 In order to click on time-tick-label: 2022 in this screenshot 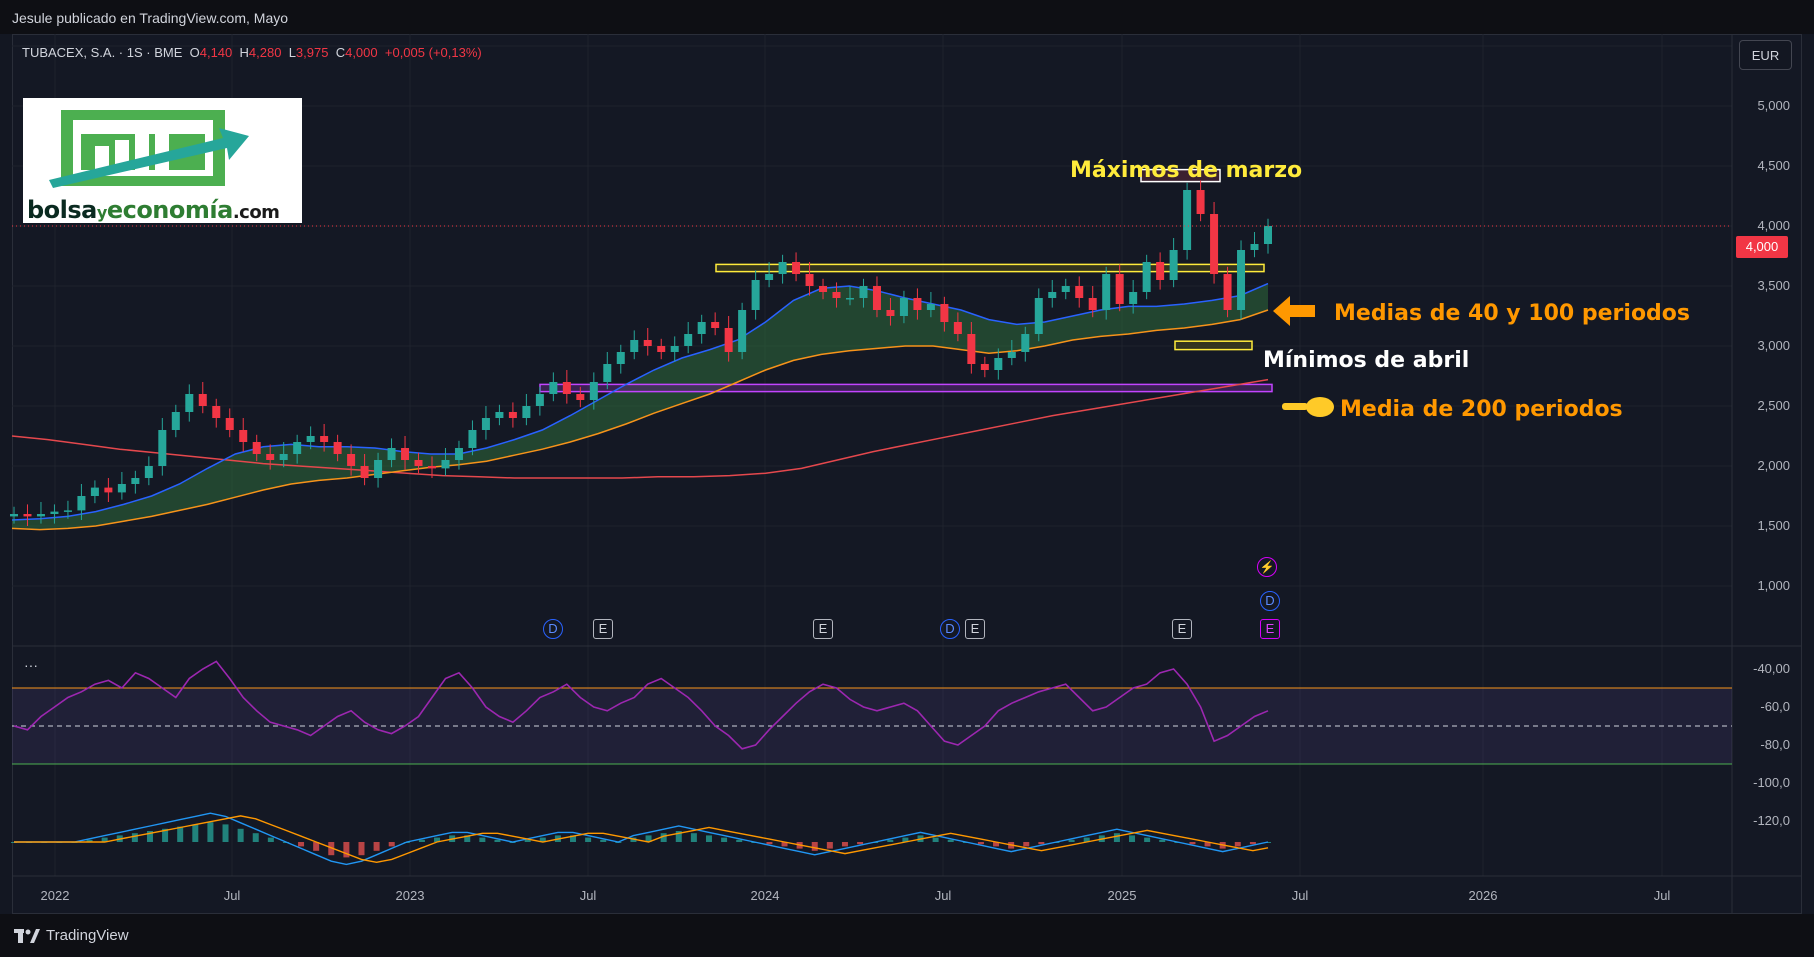, I will do `click(55, 895)`.